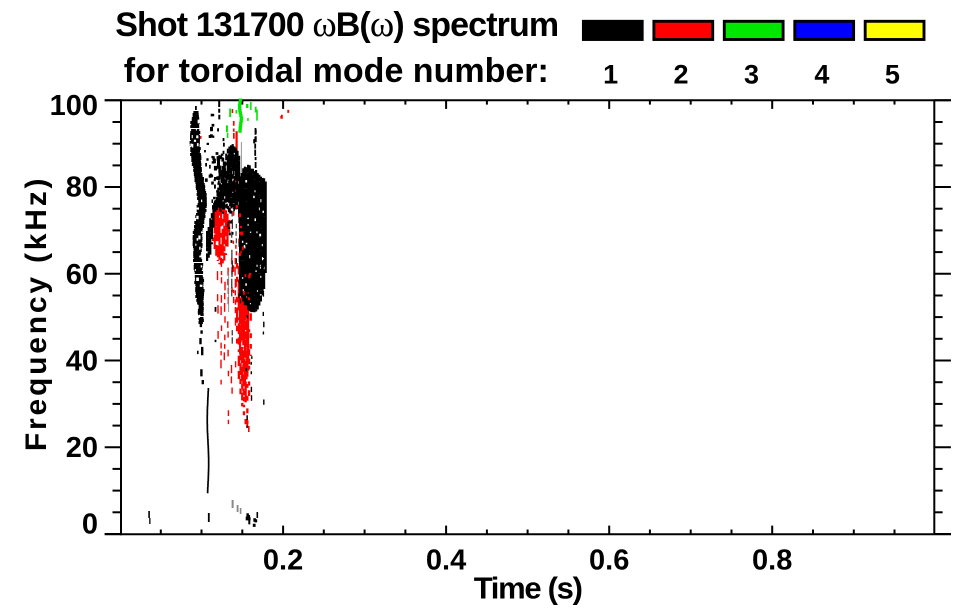 This screenshot has width=963, height=615. What do you see at coordinates (751, 75) in the screenshot?
I see `svg-text: 3` at bounding box center [751, 75].